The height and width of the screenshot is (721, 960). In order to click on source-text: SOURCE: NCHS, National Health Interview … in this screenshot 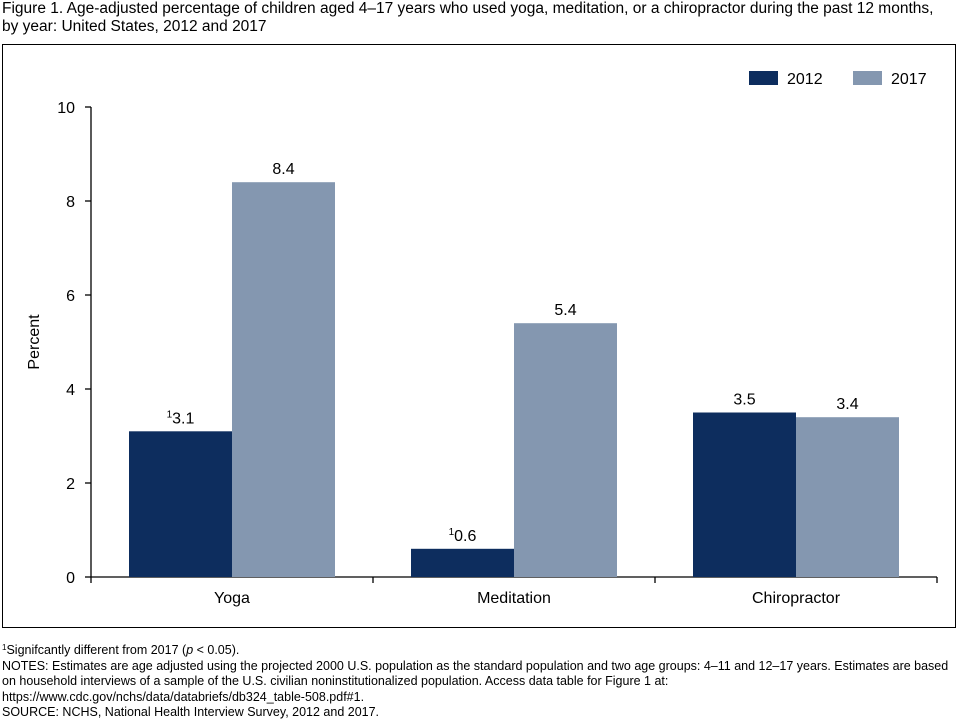, I will do `click(191, 712)`.